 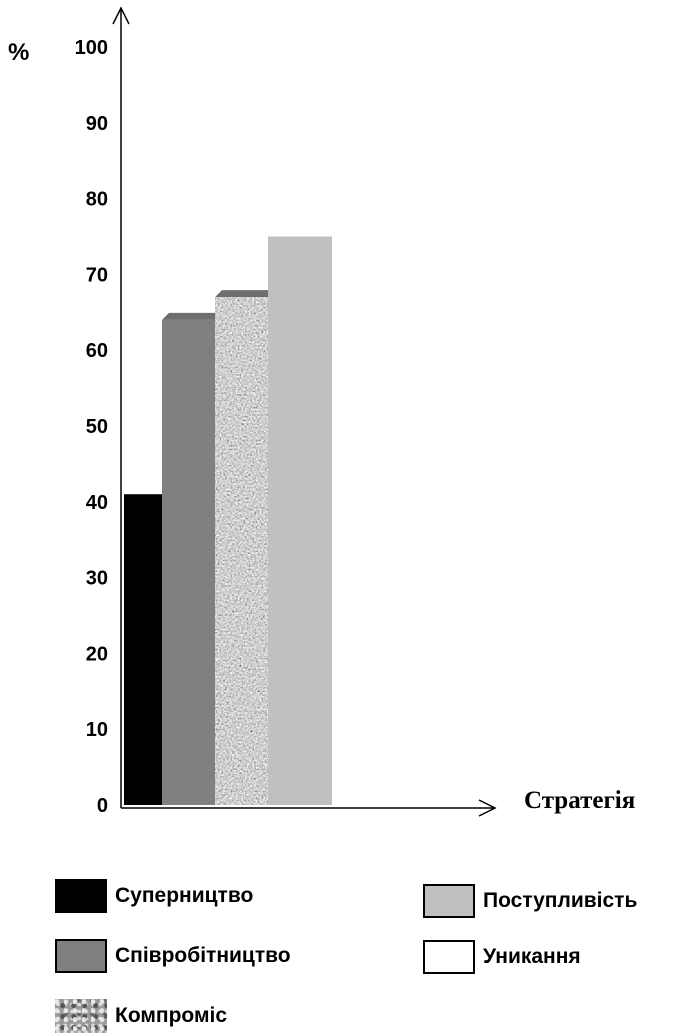 What do you see at coordinates (97, 654) in the screenshot?
I see `y-tick-label: 20` at bounding box center [97, 654].